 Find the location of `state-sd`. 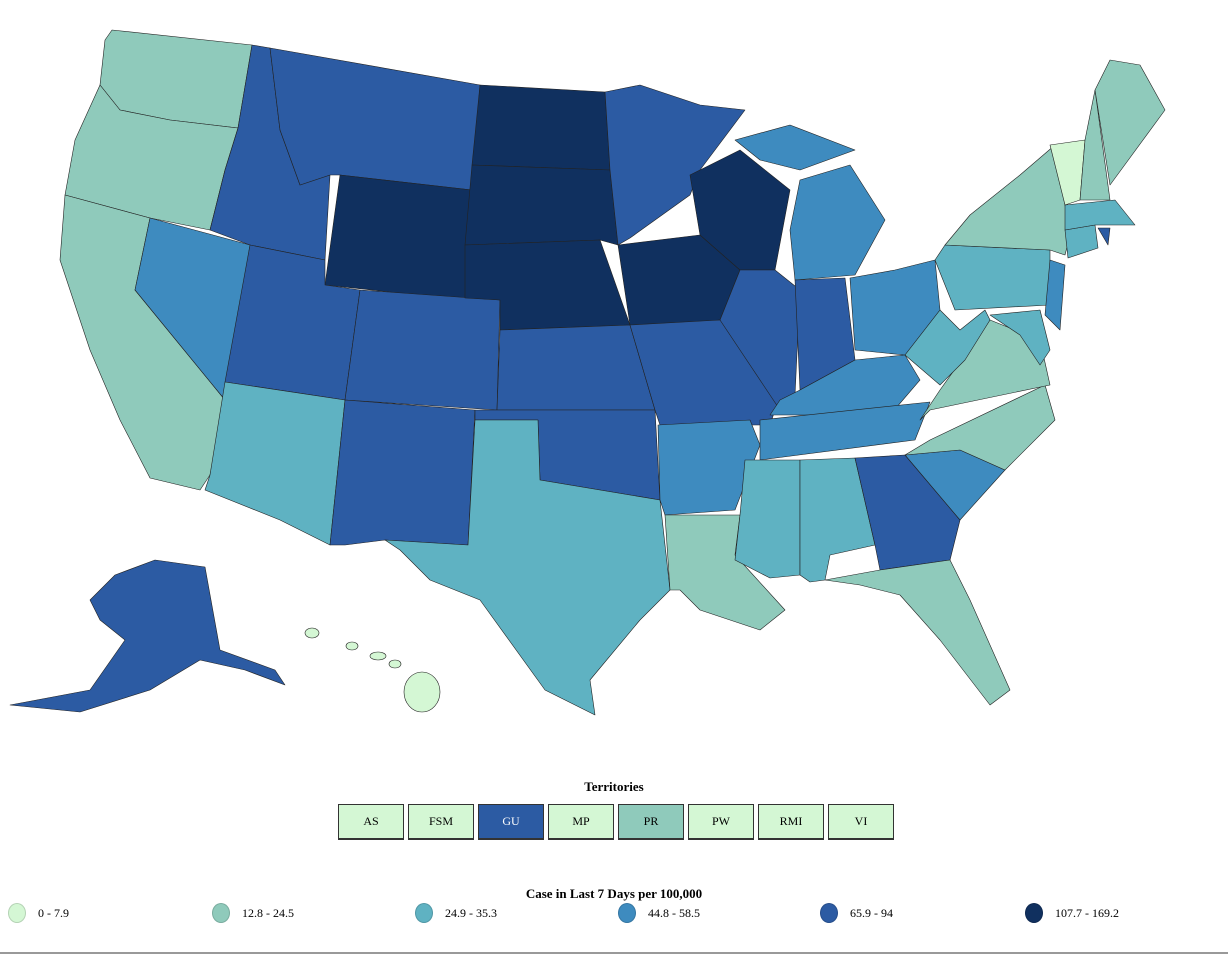

state-sd is located at coordinates (541, 205).